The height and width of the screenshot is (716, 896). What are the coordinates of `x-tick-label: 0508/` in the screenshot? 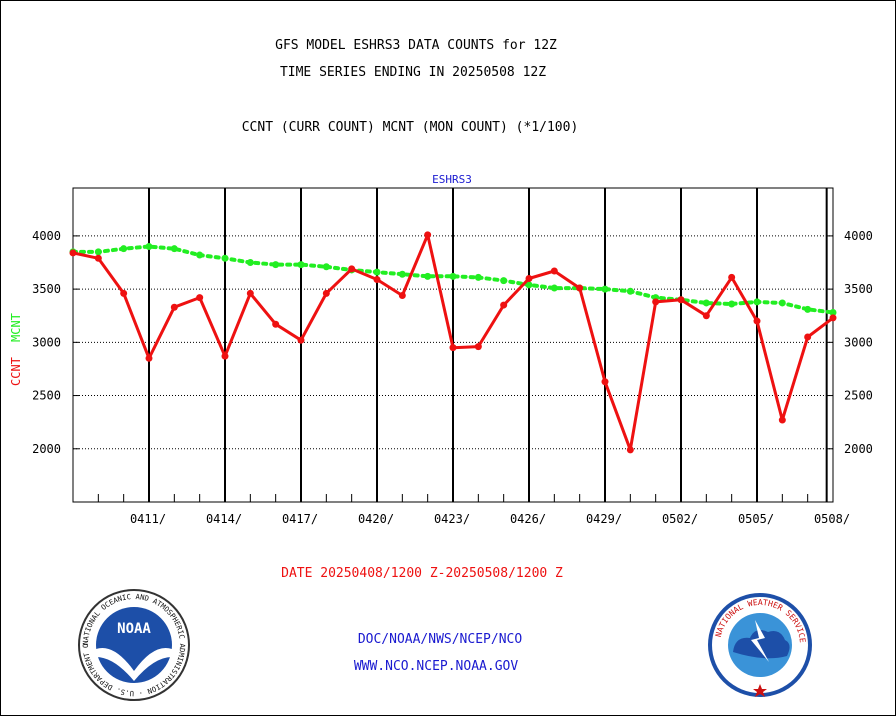 It's located at (832, 519).